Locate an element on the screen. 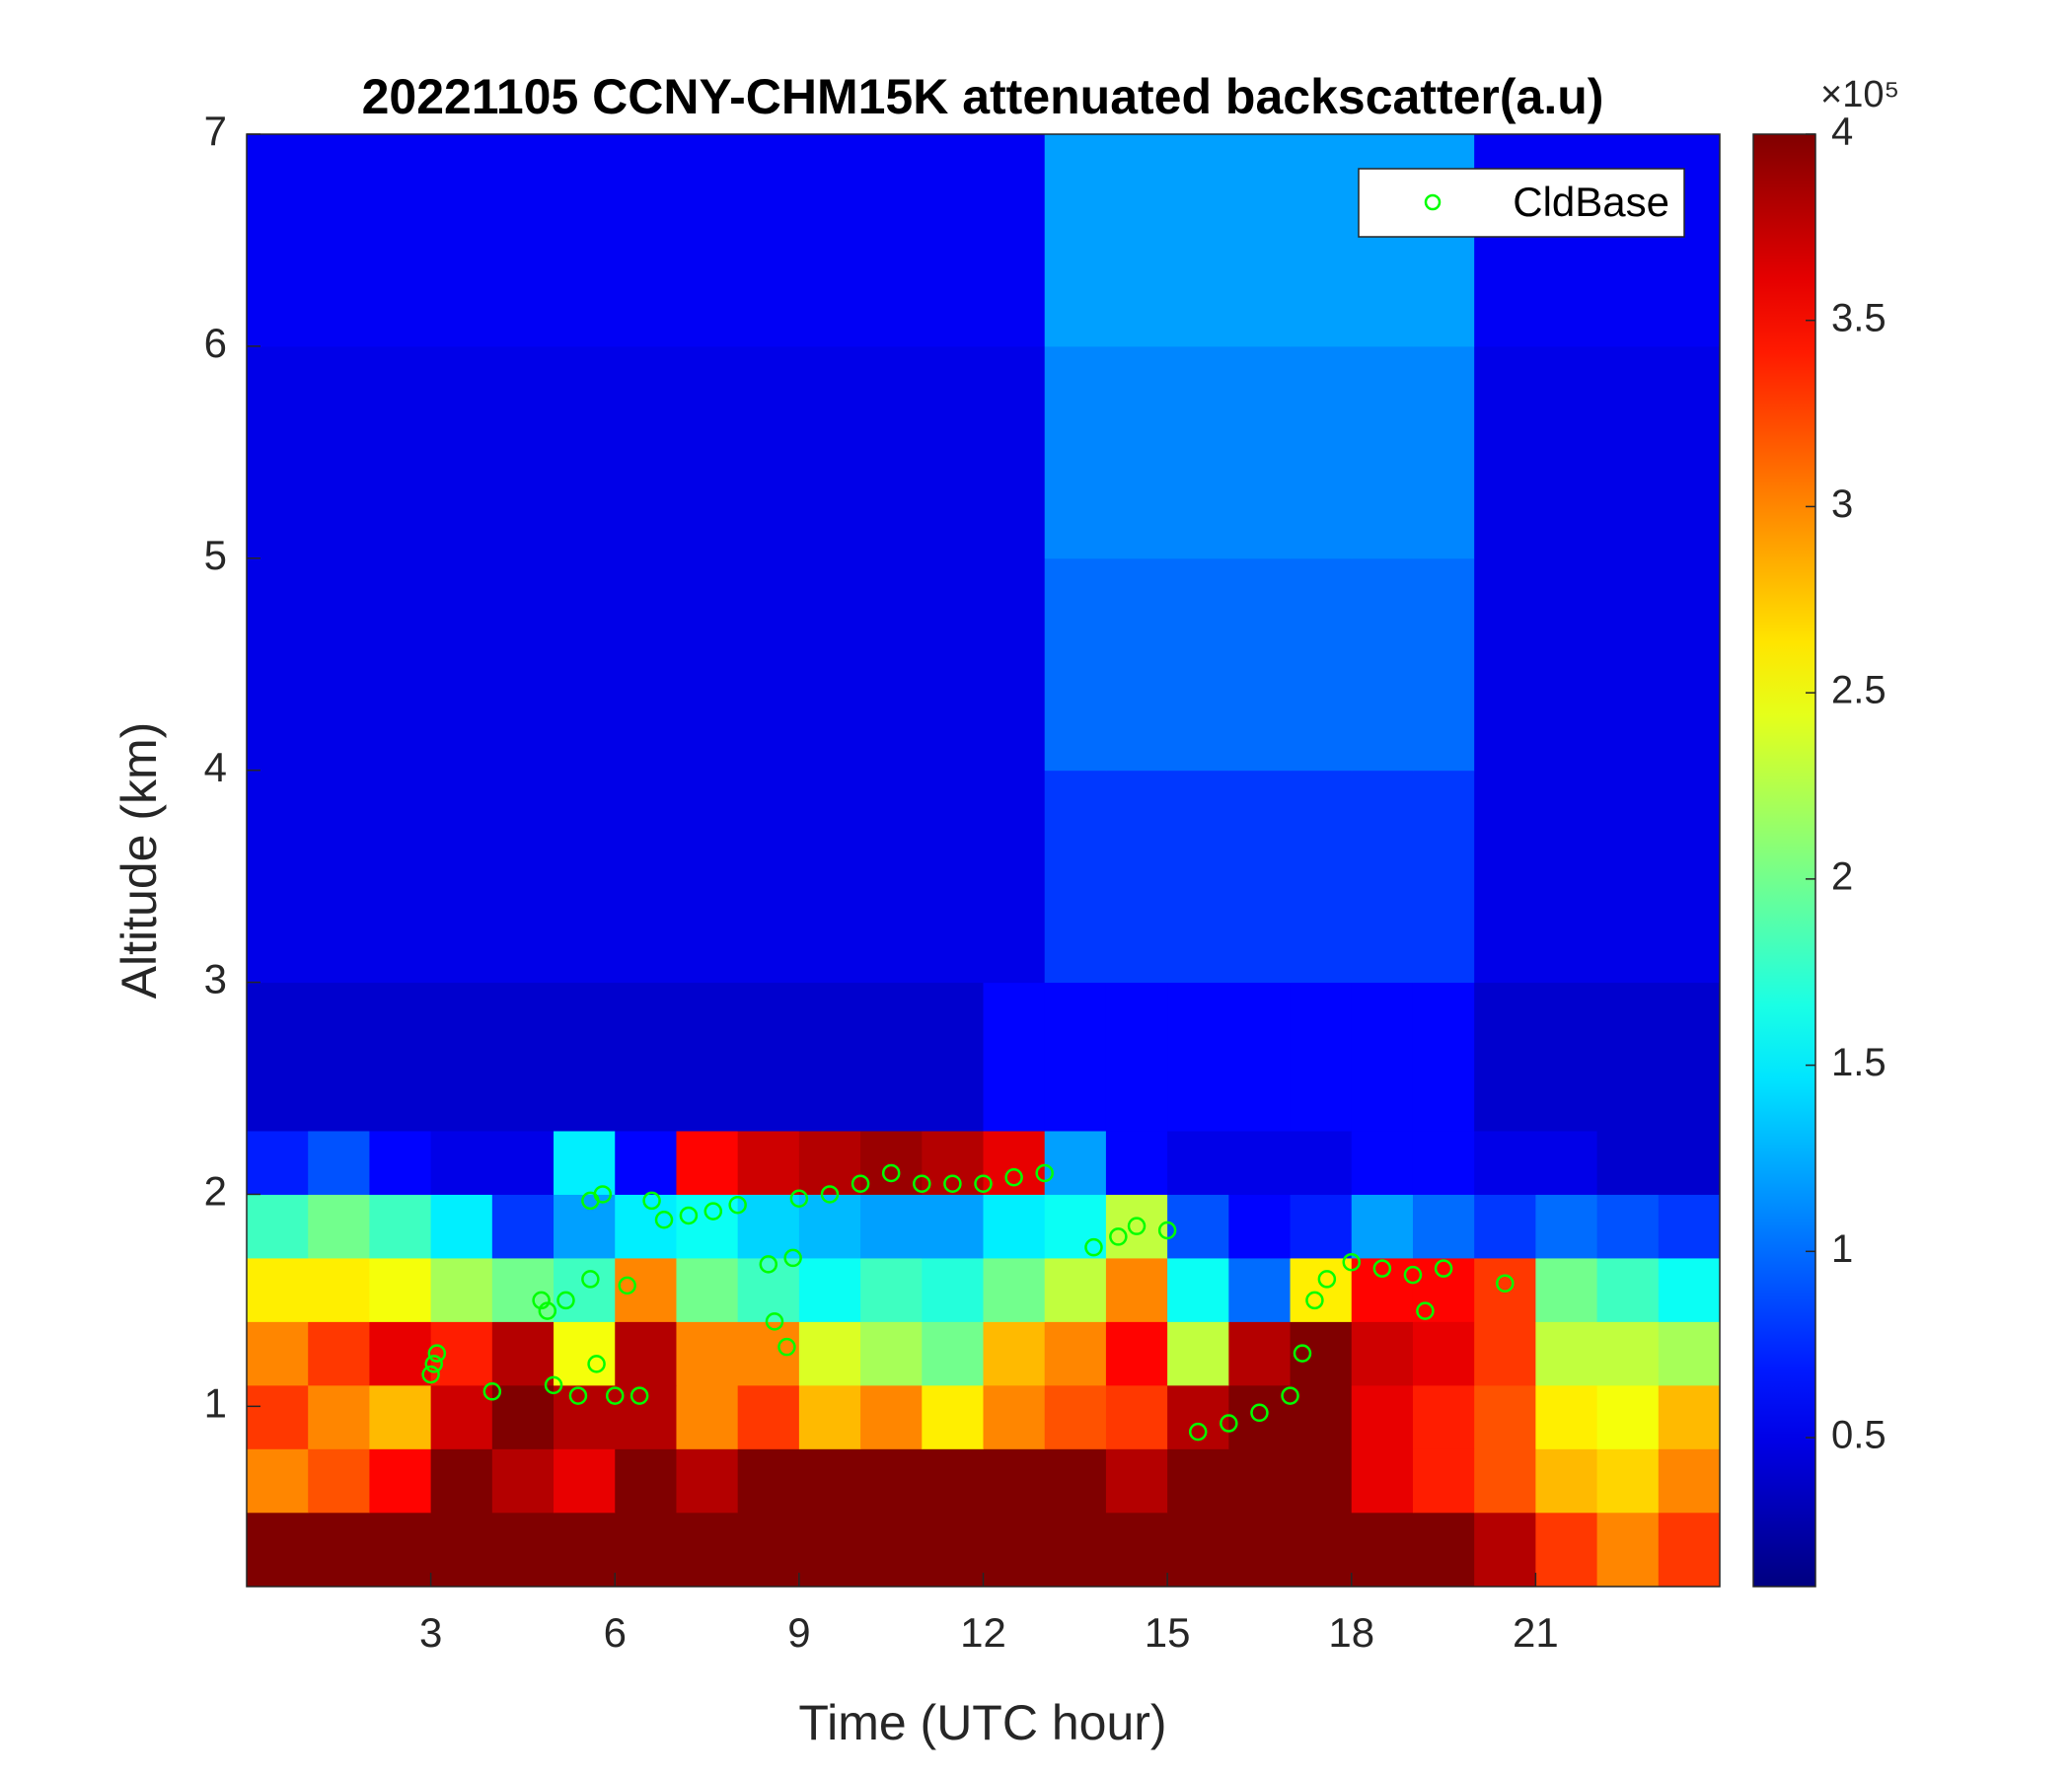  legend-box is located at coordinates (1521, 203).